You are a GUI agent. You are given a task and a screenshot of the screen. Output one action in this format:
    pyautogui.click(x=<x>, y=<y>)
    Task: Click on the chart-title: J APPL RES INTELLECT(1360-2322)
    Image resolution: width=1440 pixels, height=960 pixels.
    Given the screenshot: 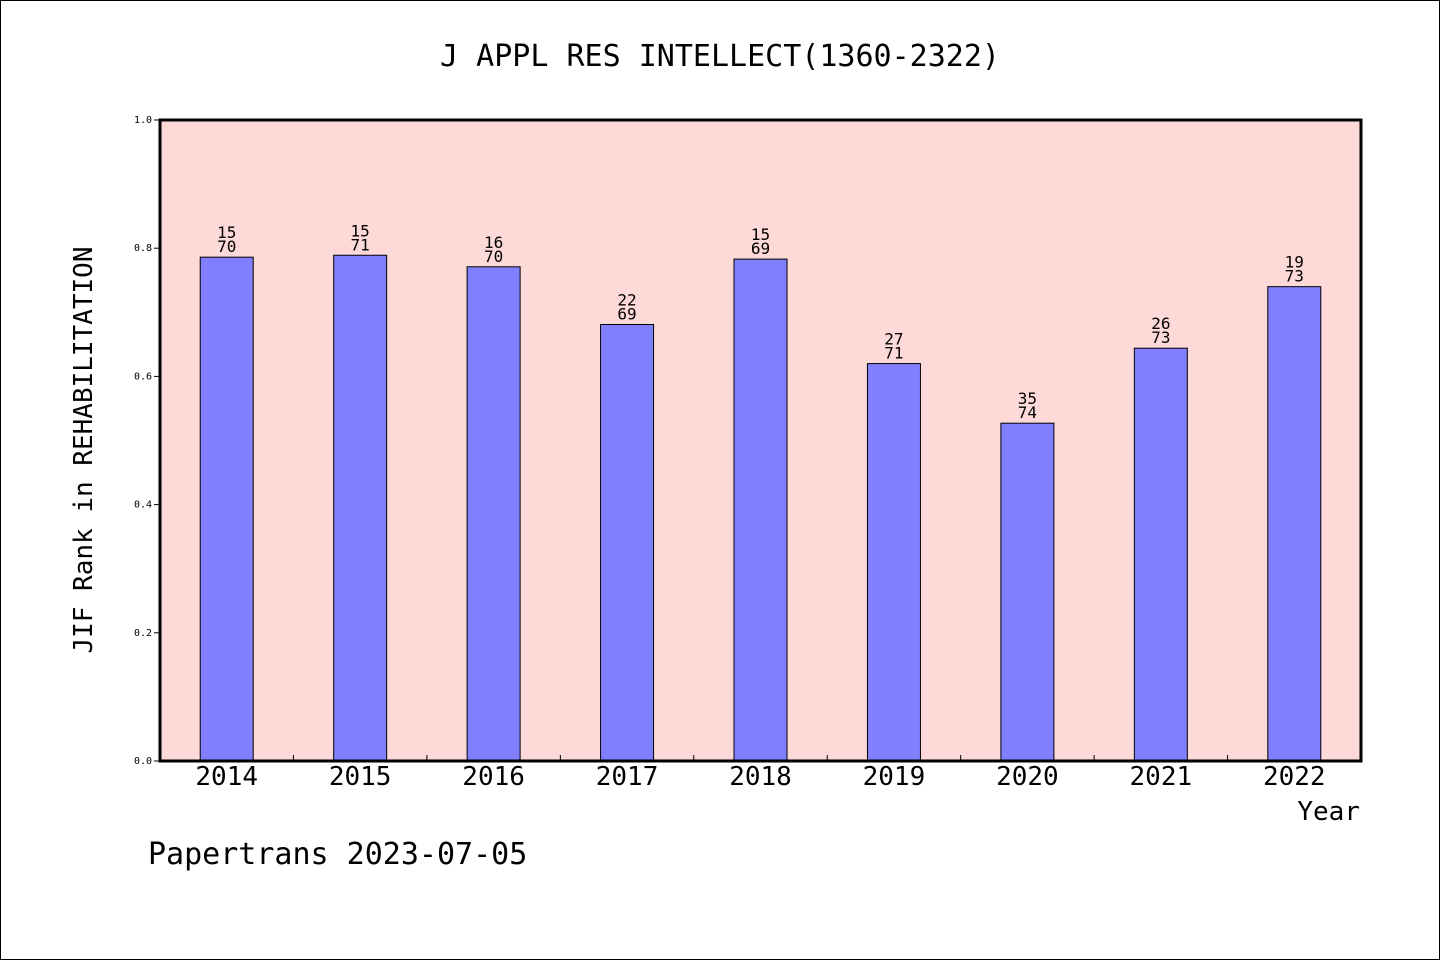 What is the action you would take?
    pyautogui.click(x=720, y=56)
    